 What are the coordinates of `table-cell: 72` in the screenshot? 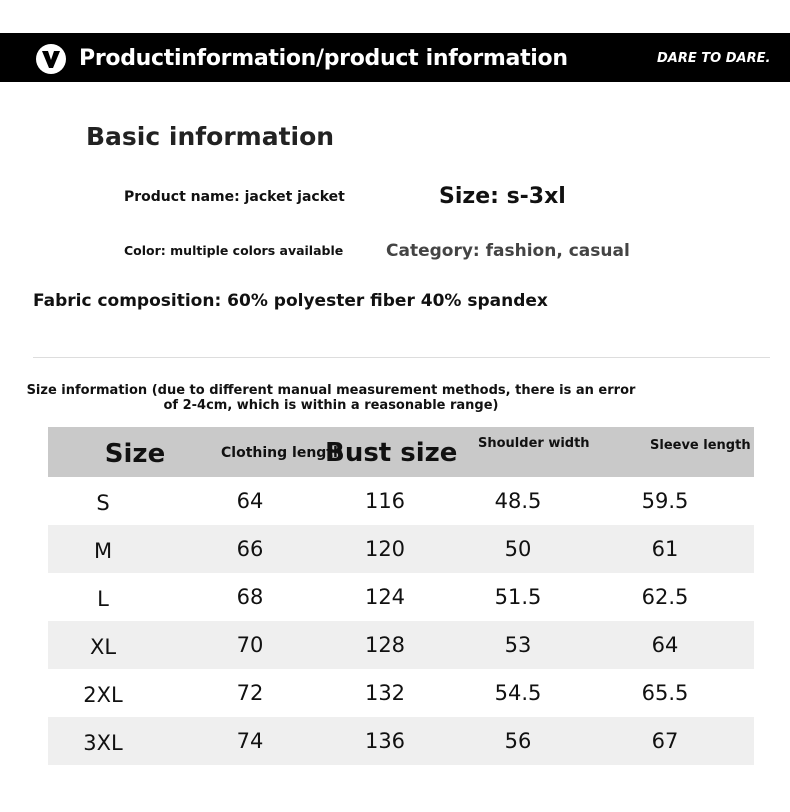 It's located at (250, 693).